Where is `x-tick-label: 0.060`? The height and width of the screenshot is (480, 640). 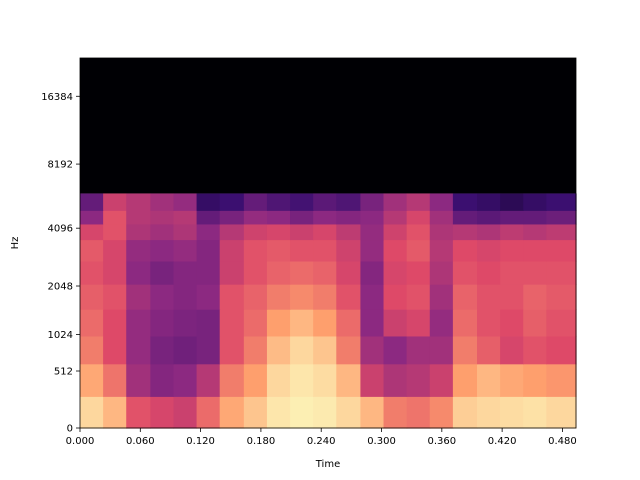 x-tick-label: 0.060 is located at coordinates (140, 441).